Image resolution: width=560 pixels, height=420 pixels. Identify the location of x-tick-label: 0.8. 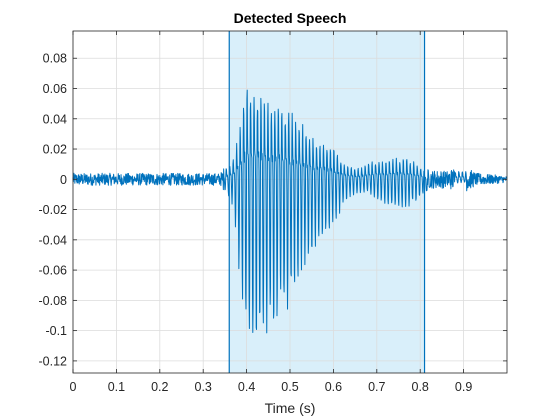
(420, 387).